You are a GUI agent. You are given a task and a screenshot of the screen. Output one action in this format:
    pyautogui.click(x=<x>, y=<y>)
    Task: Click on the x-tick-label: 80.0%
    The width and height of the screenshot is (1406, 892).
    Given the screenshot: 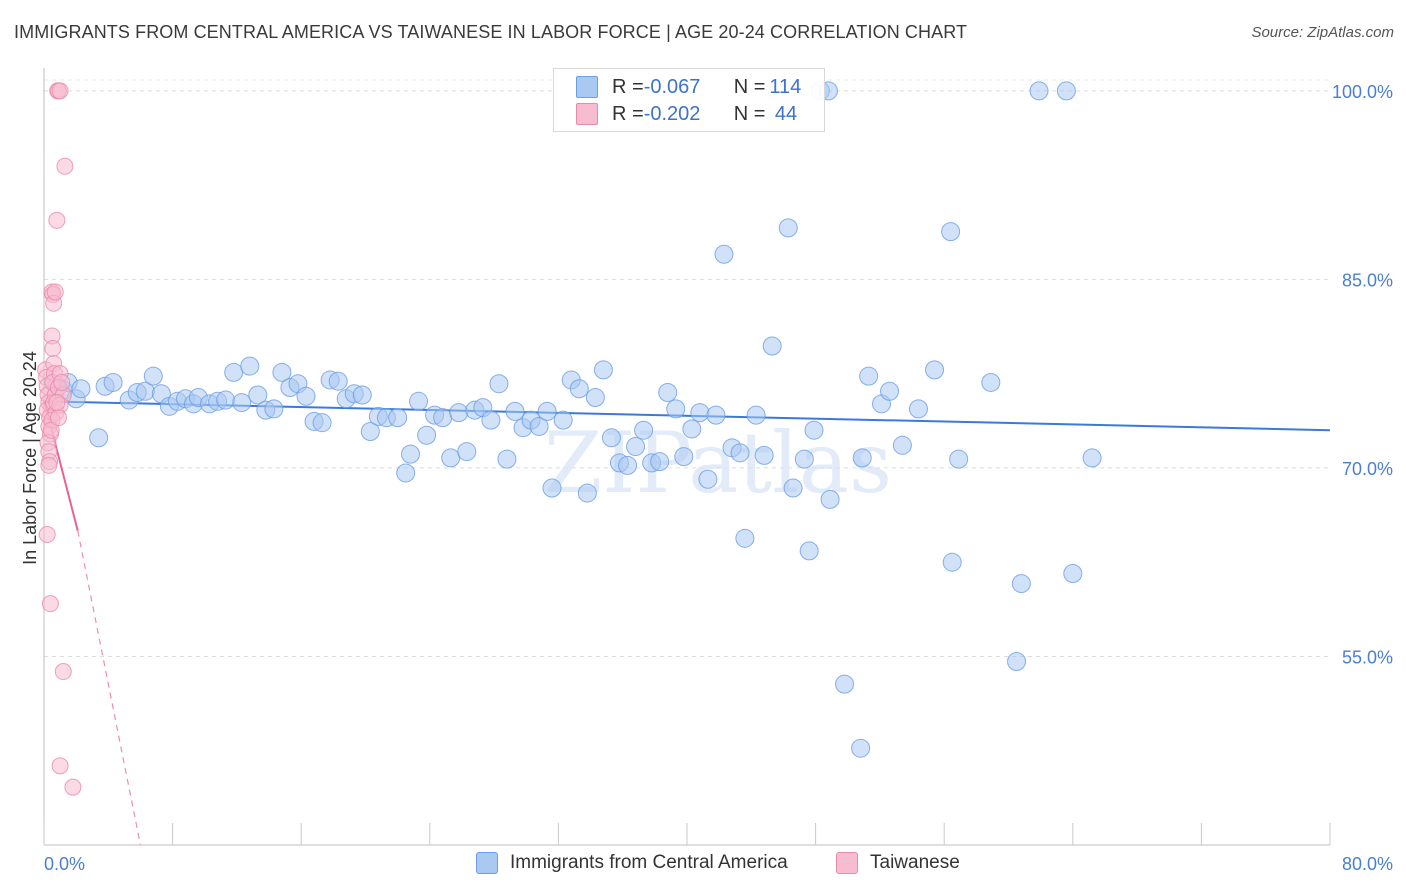 What is the action you would take?
    pyautogui.click(x=1367, y=864)
    